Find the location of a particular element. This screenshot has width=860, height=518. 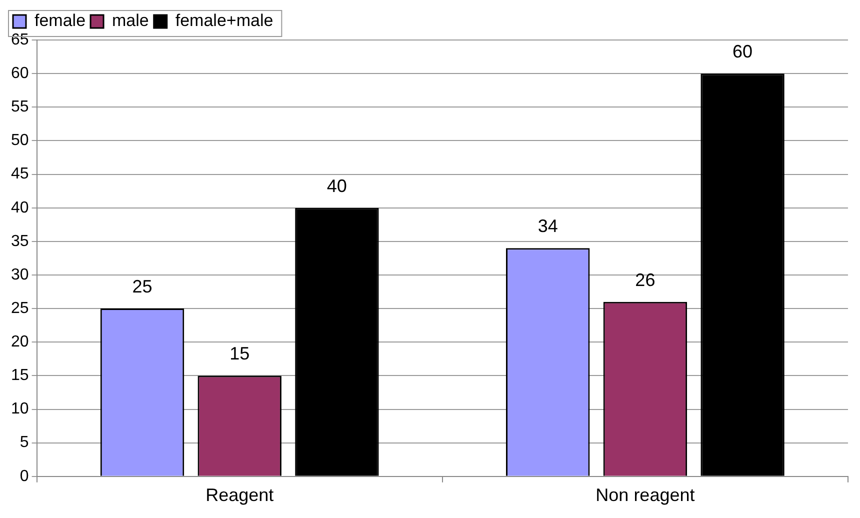

data-label: 34 is located at coordinates (548, 226).